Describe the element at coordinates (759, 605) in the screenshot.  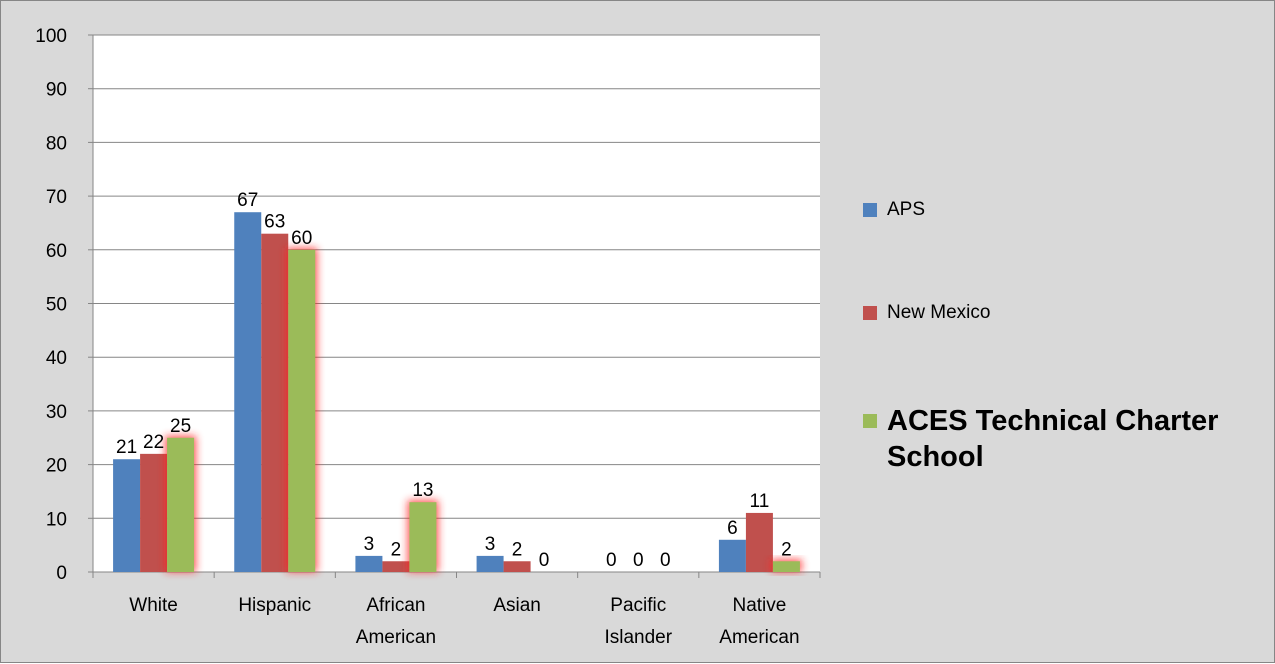
I see `x-tick-label: Native` at that location.